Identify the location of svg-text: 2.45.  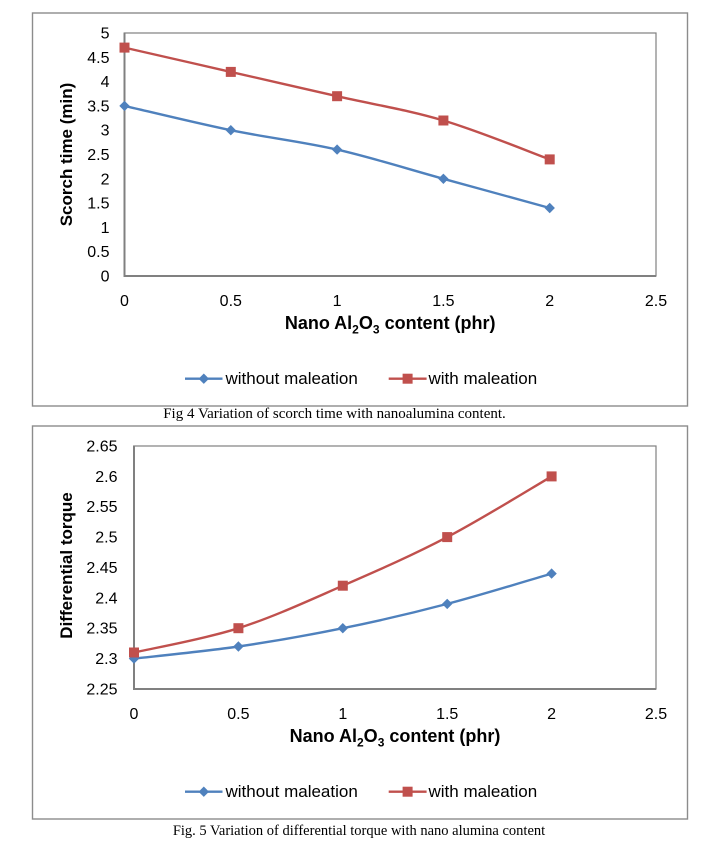
(101, 568).